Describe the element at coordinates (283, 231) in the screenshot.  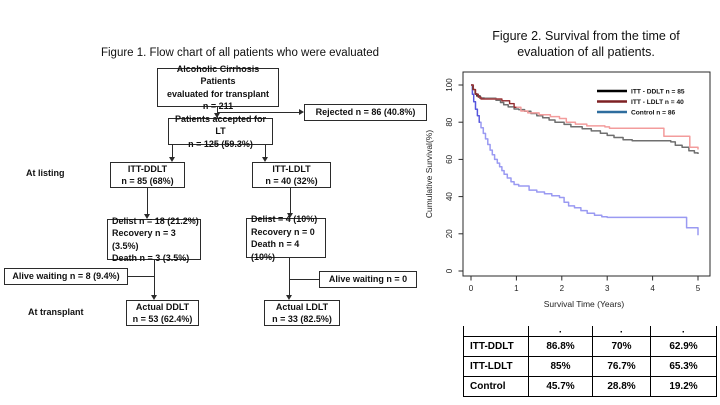
I see `flow-box-ldlt-outcomes-line2: Recovery n = 0` at that location.